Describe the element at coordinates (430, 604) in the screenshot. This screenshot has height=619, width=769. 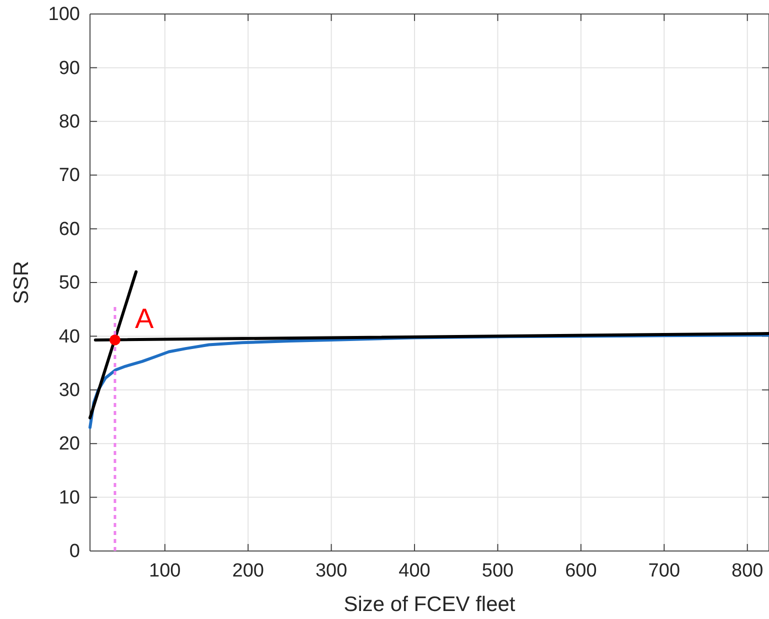
I see `x-axis-title: Size of FCEV fleet` at that location.